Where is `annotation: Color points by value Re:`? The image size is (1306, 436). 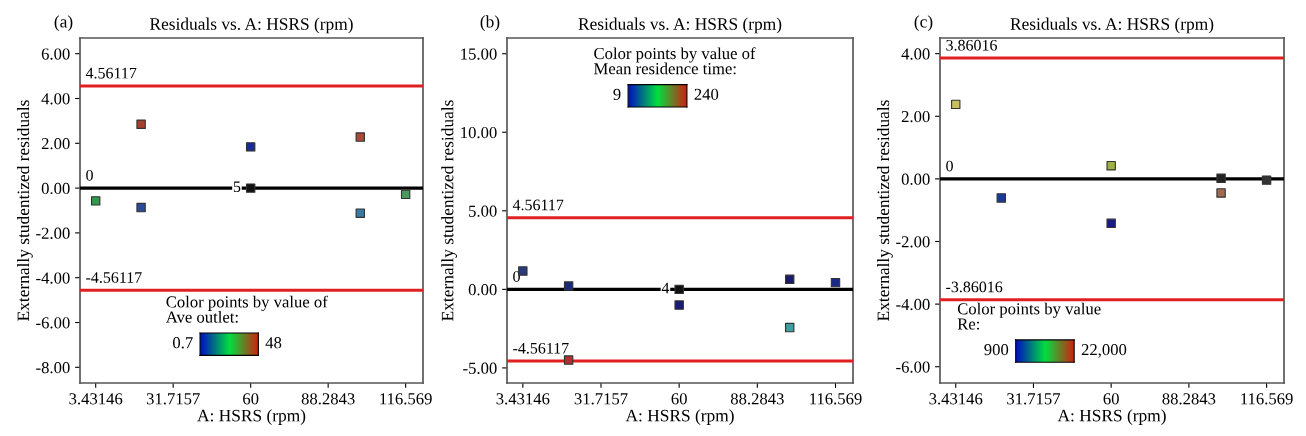 annotation: Color points by value Re: is located at coordinates (1029, 316).